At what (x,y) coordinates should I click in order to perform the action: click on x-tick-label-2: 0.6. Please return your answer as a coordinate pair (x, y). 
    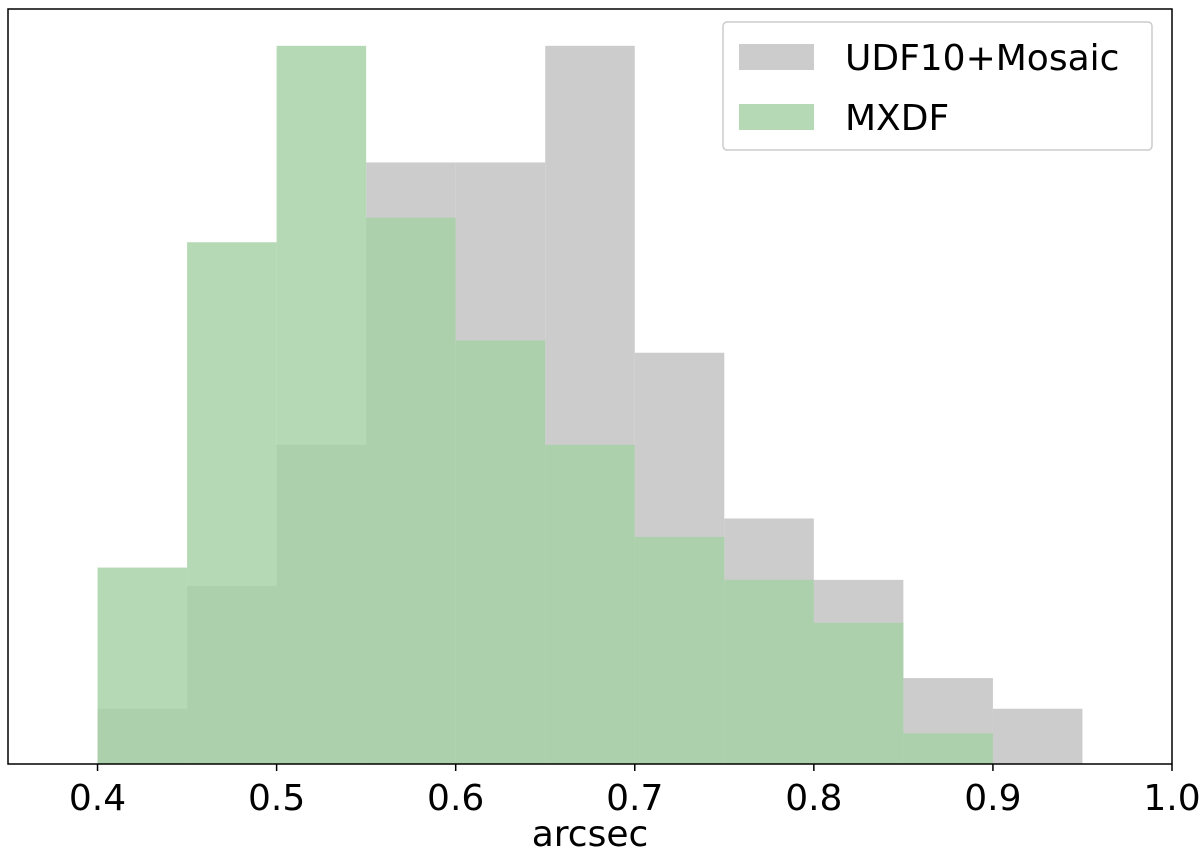
    Looking at the image, I should click on (455, 798).